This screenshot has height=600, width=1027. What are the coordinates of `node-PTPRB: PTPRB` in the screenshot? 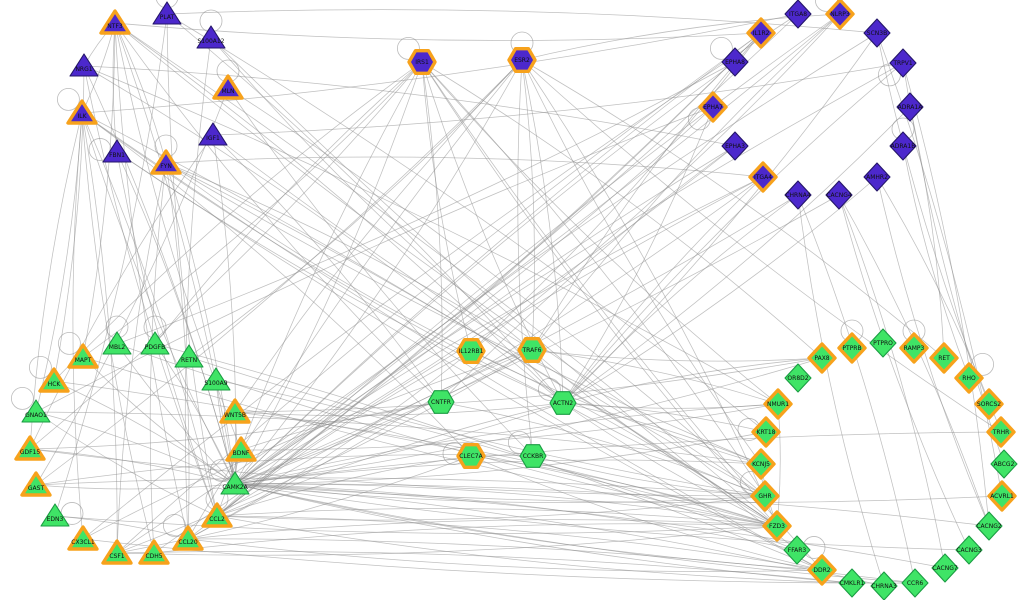 It's located at (852, 348).